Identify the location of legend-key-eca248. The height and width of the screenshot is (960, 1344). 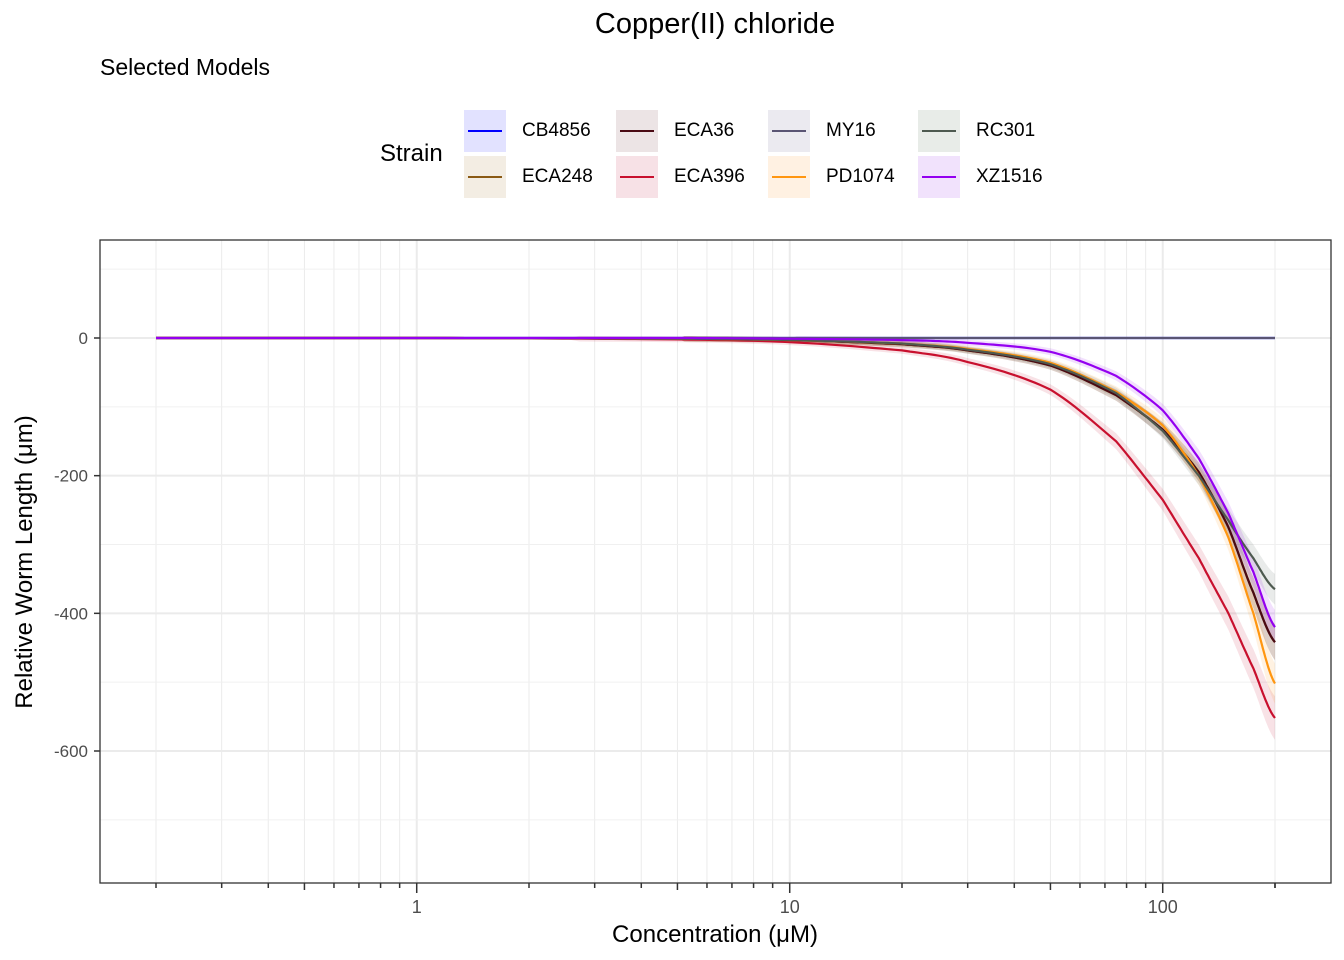
(485, 177).